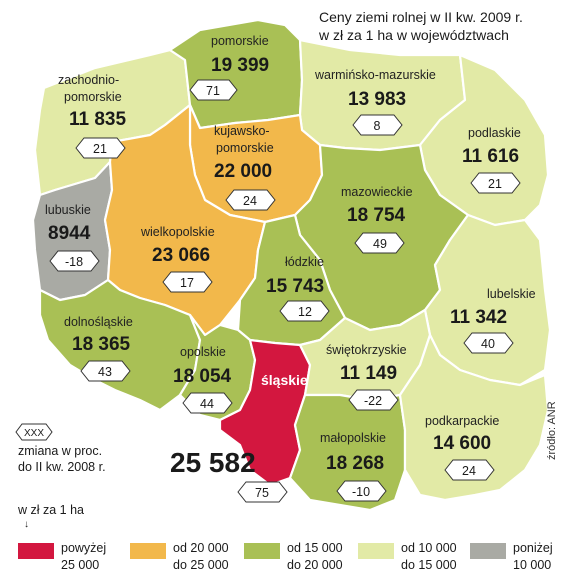  I want to click on change-value-podlaskie: 21, so click(495, 184).